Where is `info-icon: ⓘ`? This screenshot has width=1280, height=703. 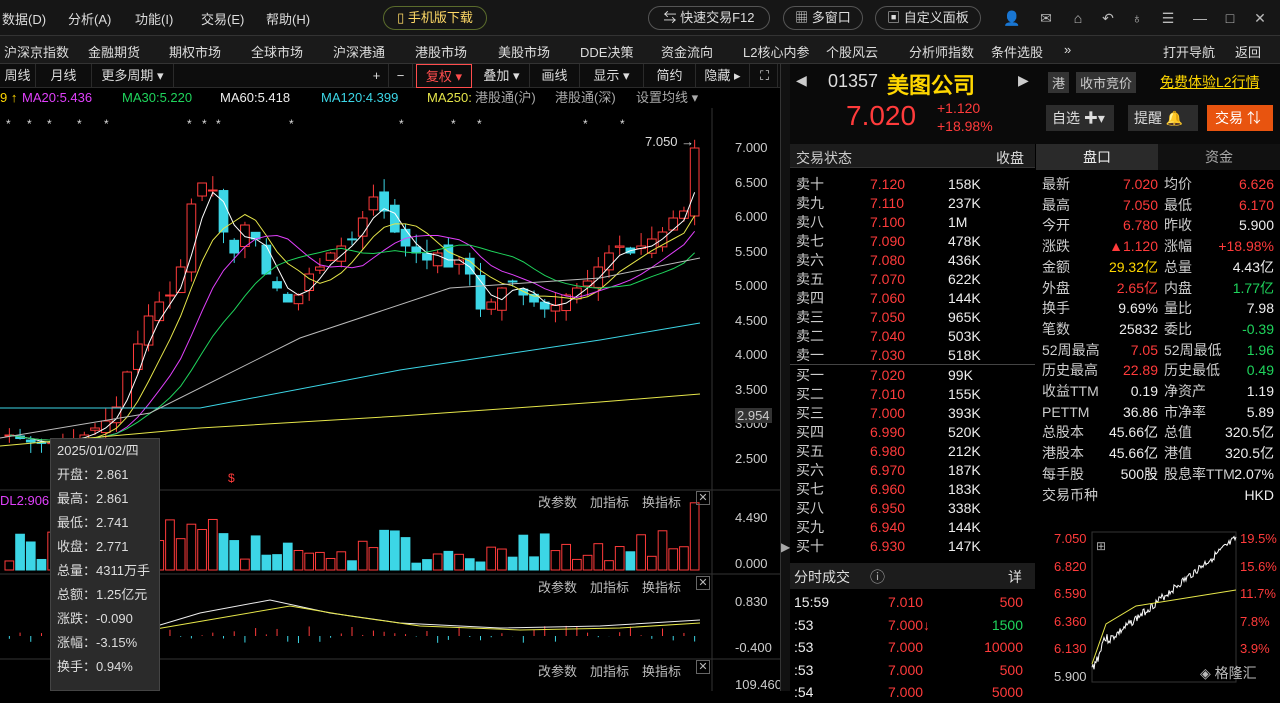 info-icon: ⓘ is located at coordinates (878, 577).